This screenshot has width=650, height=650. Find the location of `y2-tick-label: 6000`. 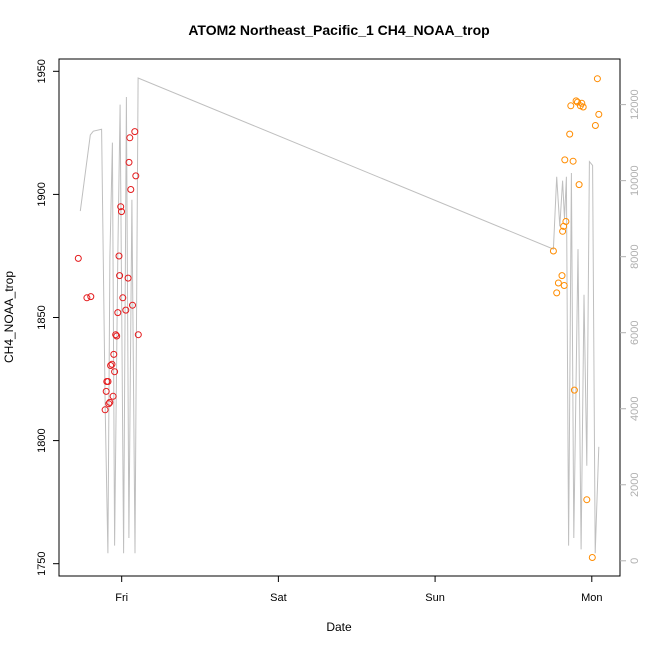

y2-tick-label: 6000 is located at coordinates (635, 332).